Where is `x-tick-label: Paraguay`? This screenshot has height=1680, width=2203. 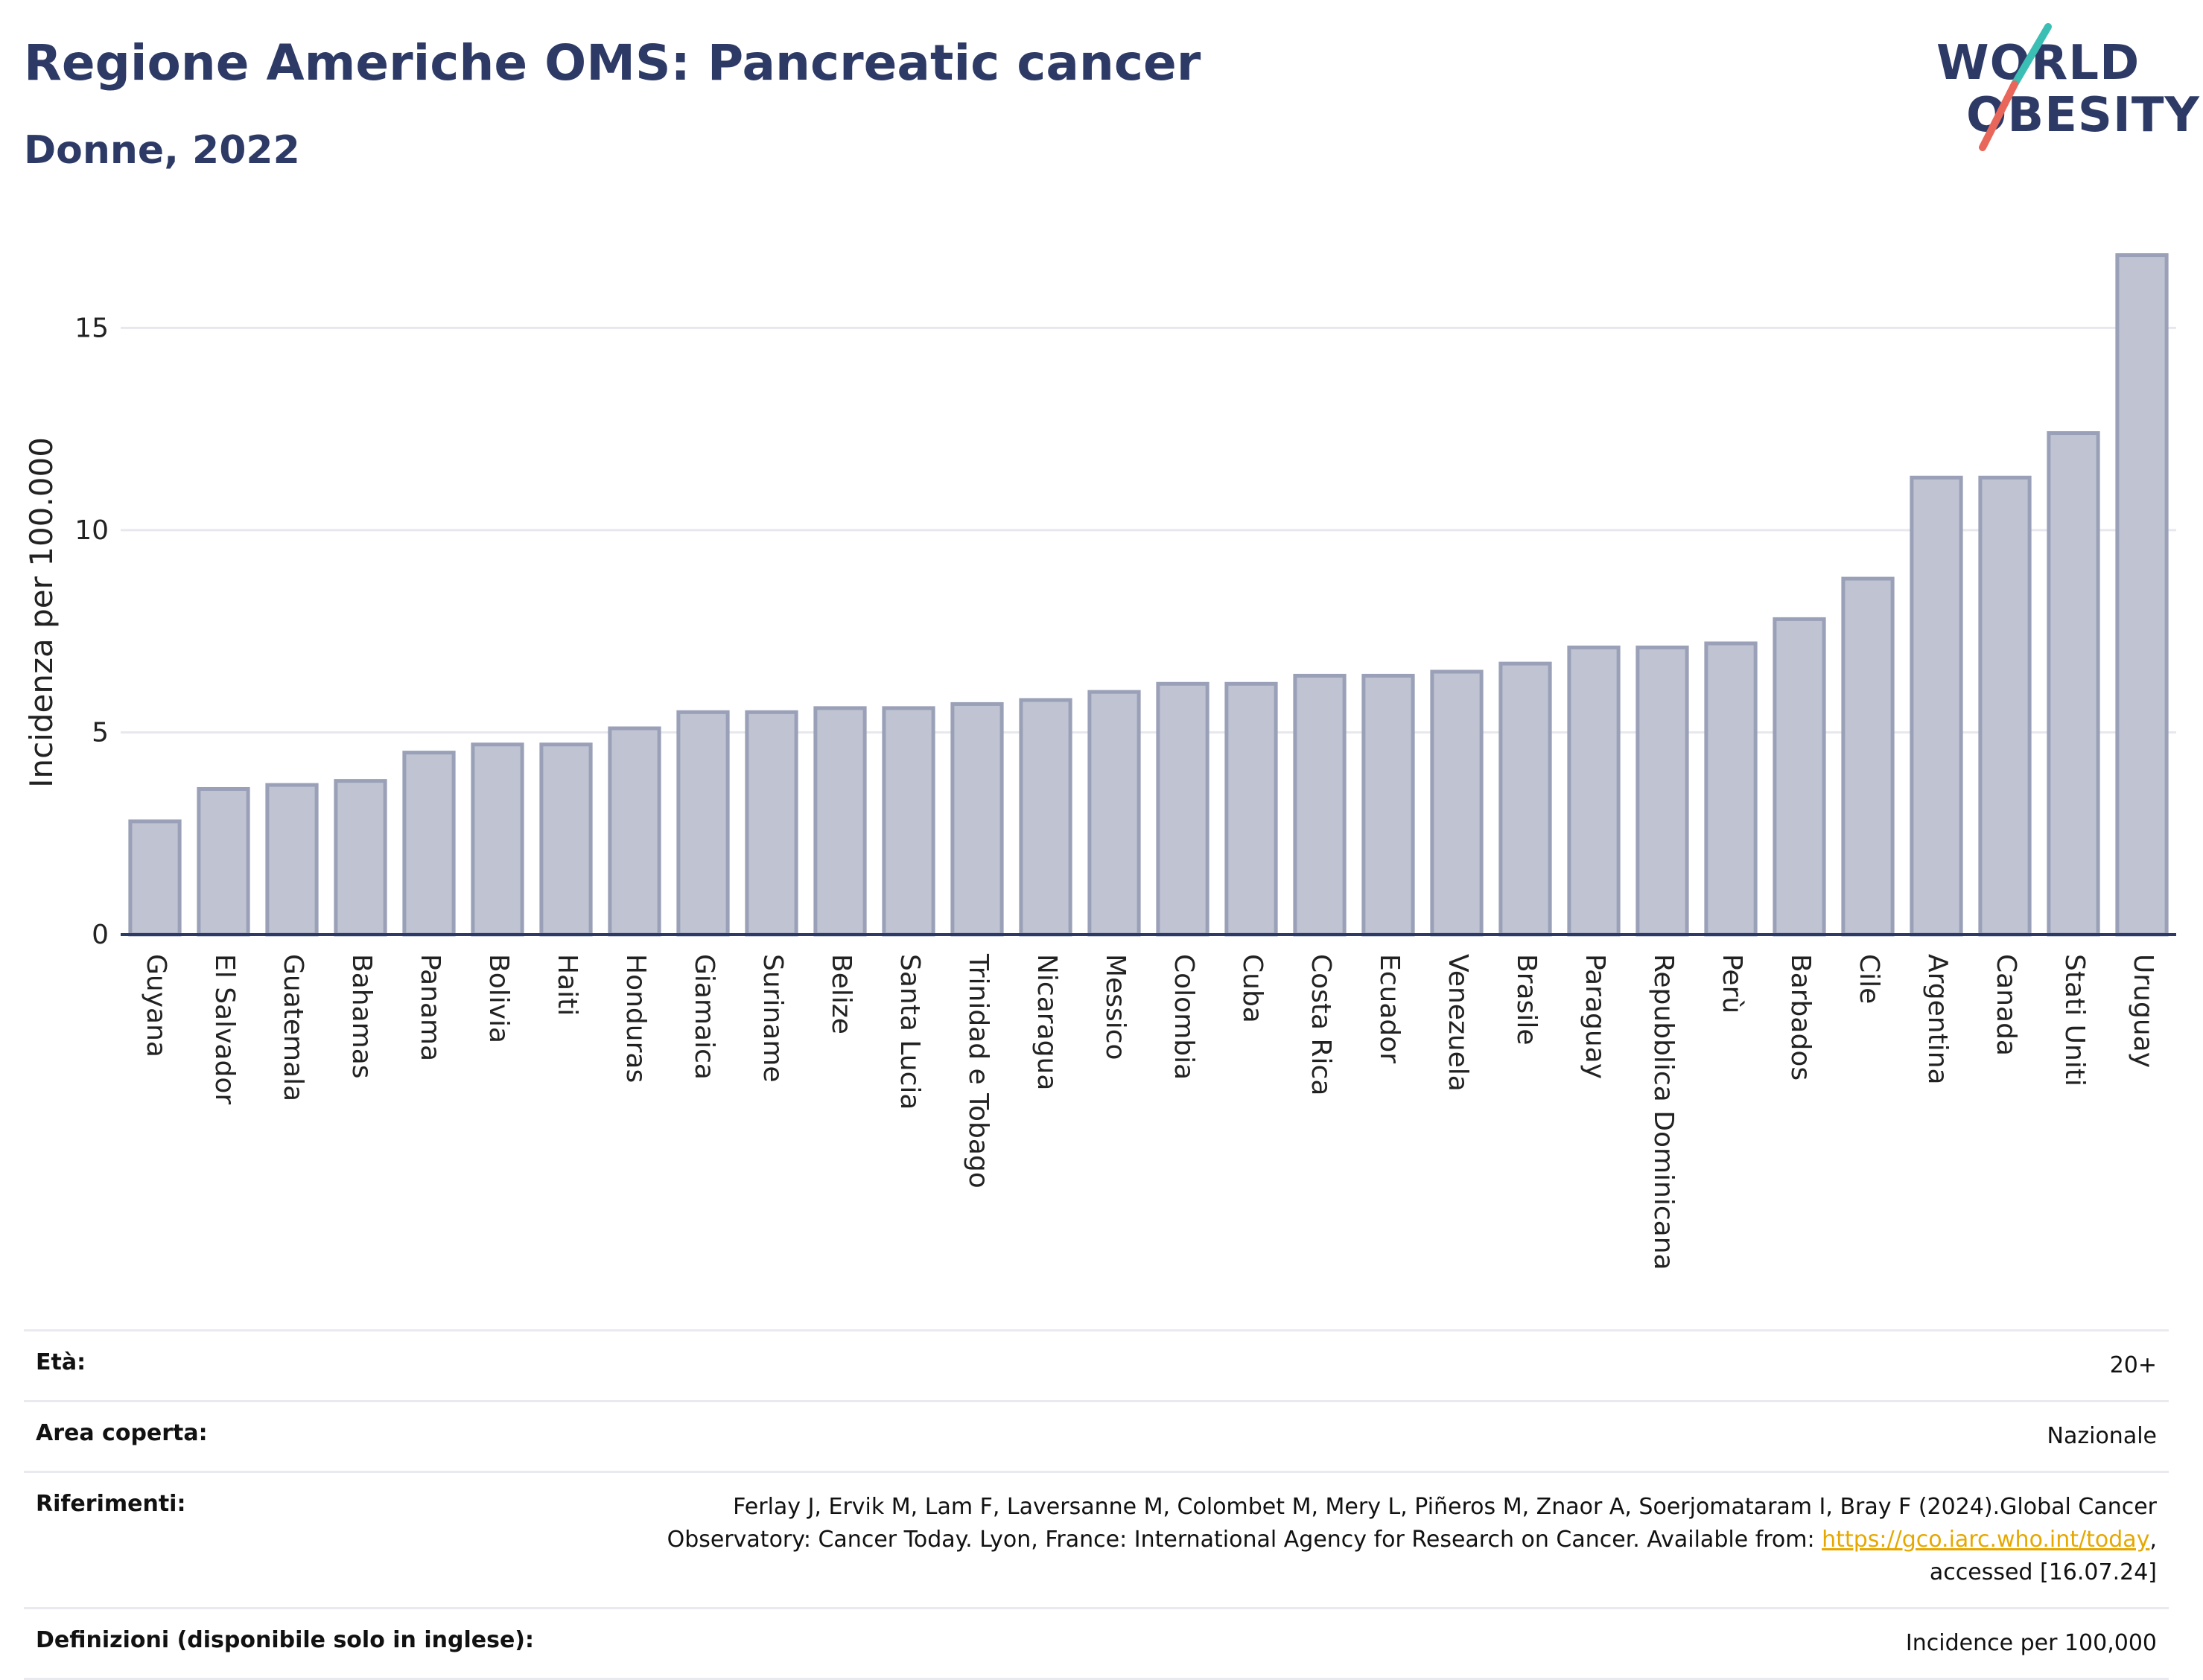 x-tick-label: Paraguay is located at coordinates (1595, 1016).